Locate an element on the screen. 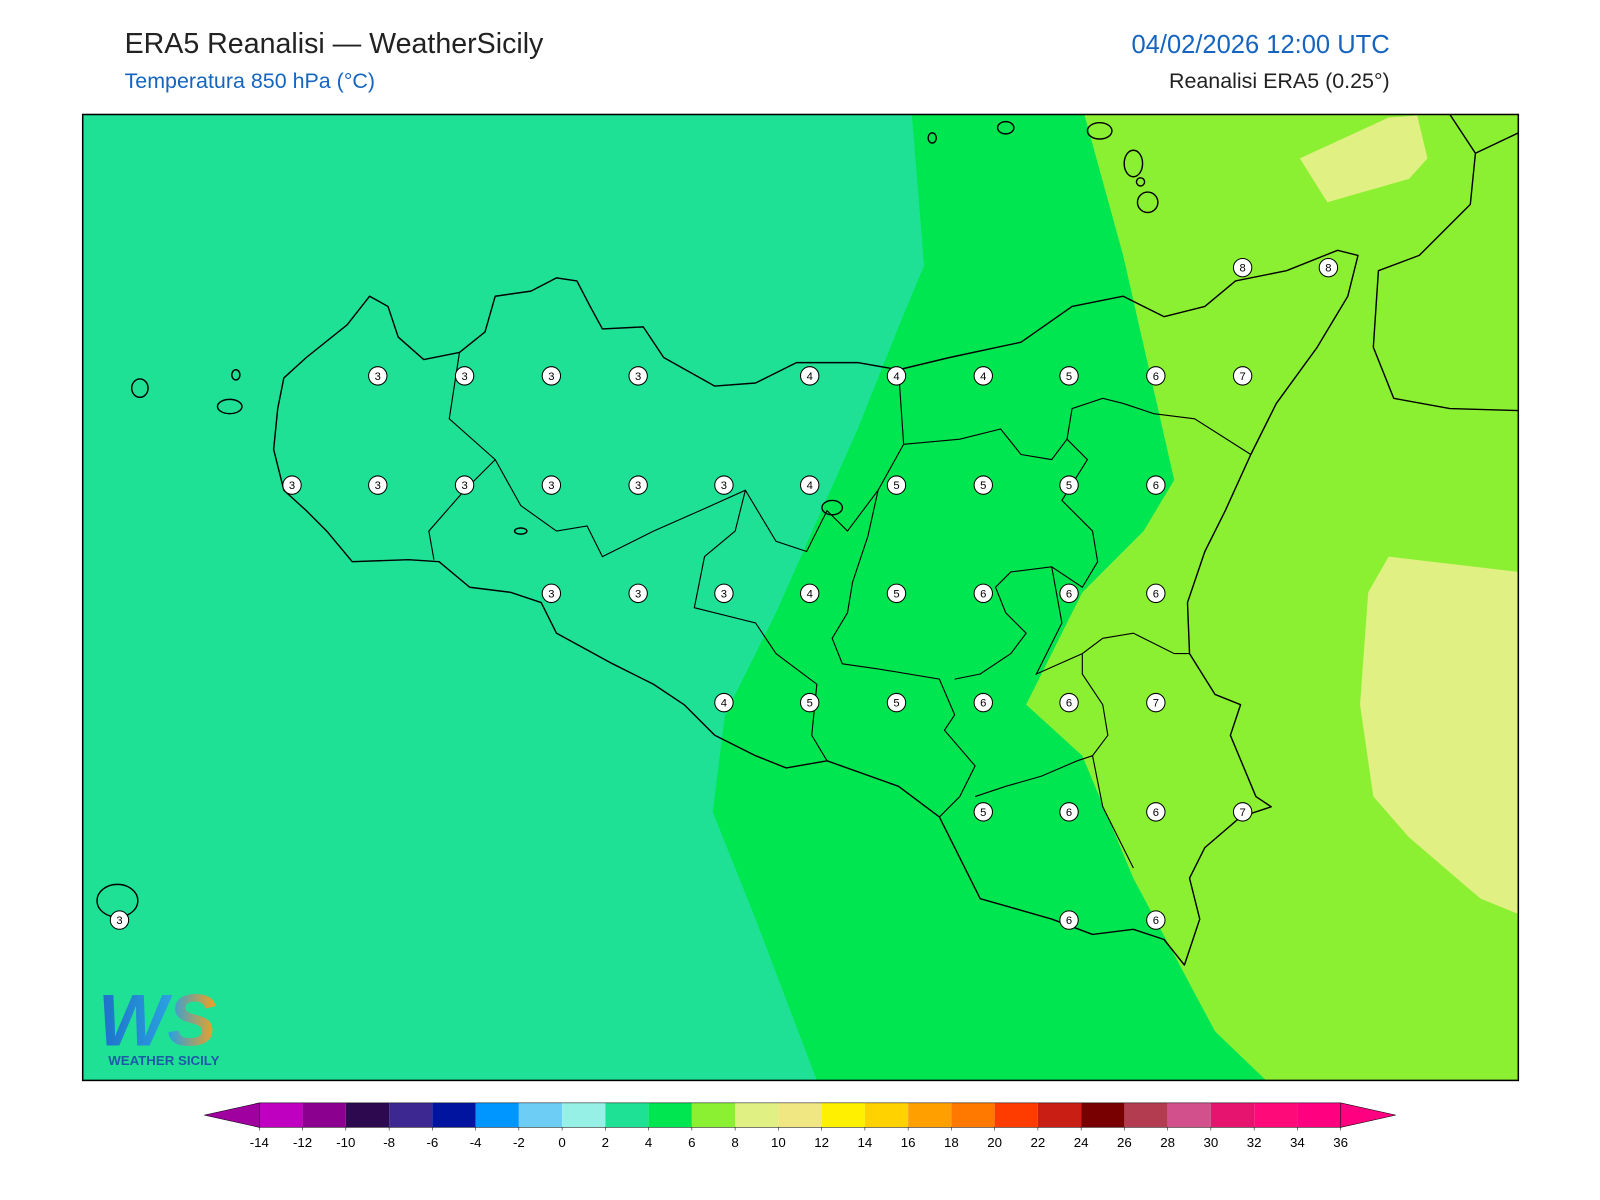 Image resolution: width=1600 pixels, height=1200 pixels. colorbar-tick-label: 30 is located at coordinates (1211, 1142).